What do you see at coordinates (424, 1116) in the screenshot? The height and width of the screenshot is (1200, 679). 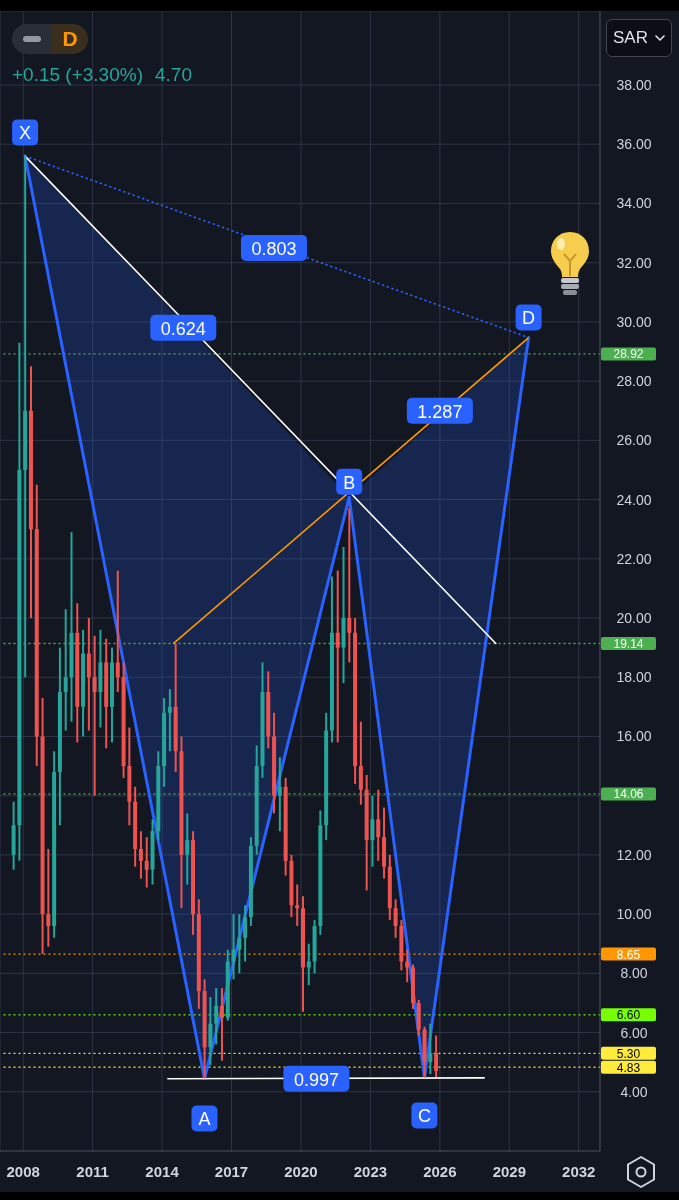 I see `annotation: C` at bounding box center [424, 1116].